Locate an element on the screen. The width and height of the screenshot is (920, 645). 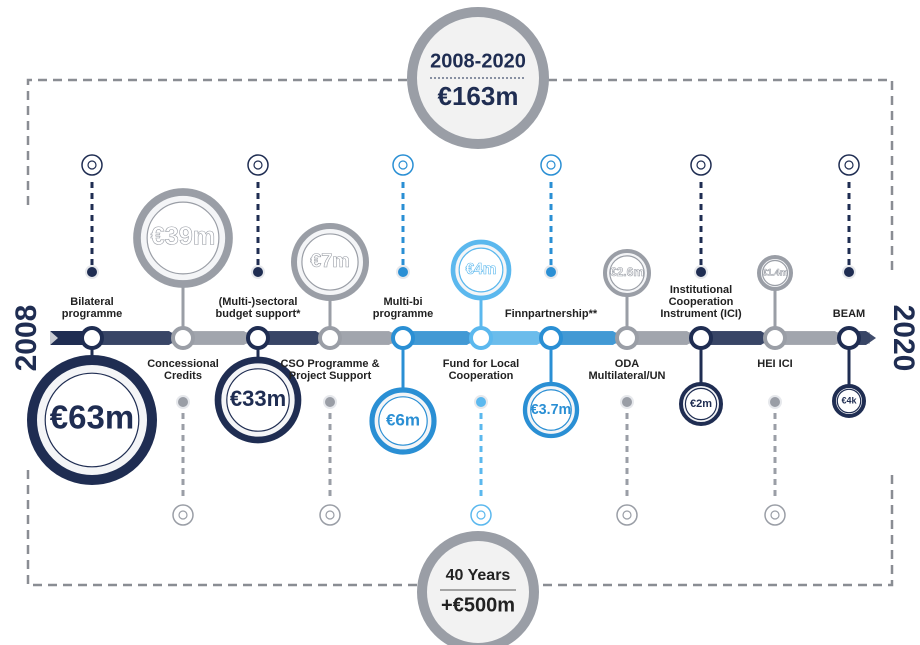
label-line: Project Support is located at coordinates (330, 376).